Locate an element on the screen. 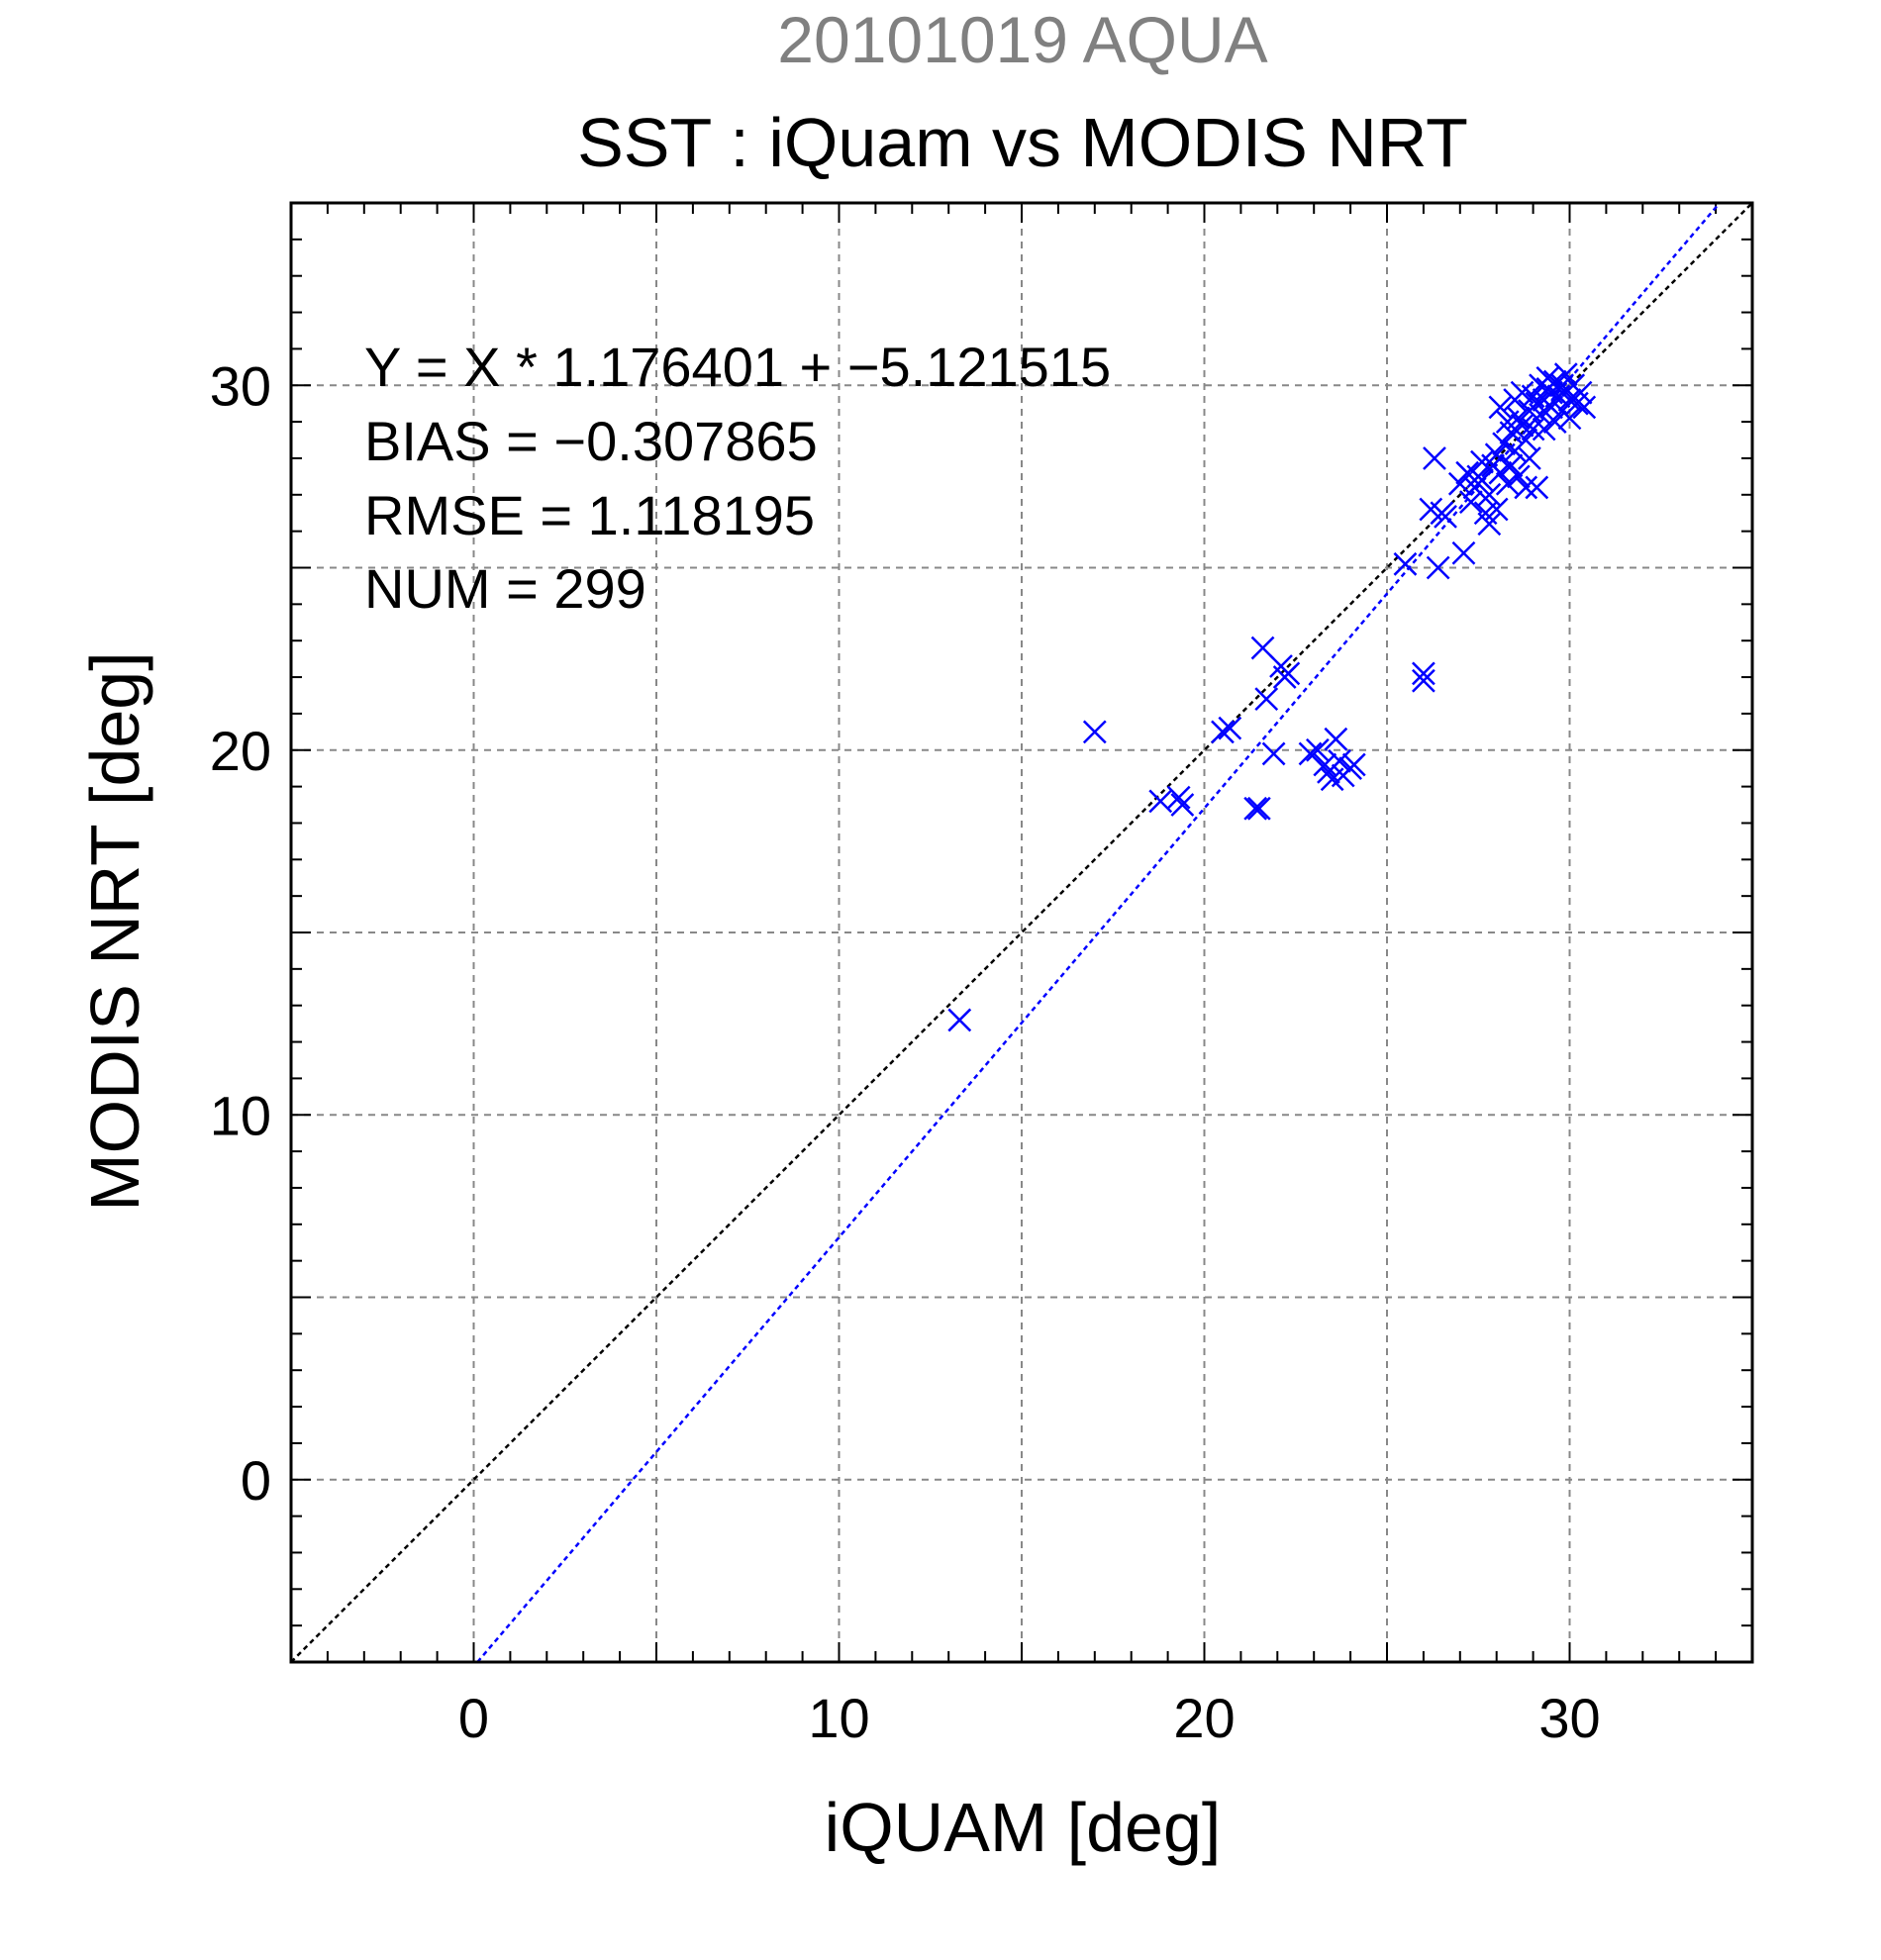 The width and height of the screenshot is (1881, 1960). x-tick-label: 30 is located at coordinates (1569, 1718).